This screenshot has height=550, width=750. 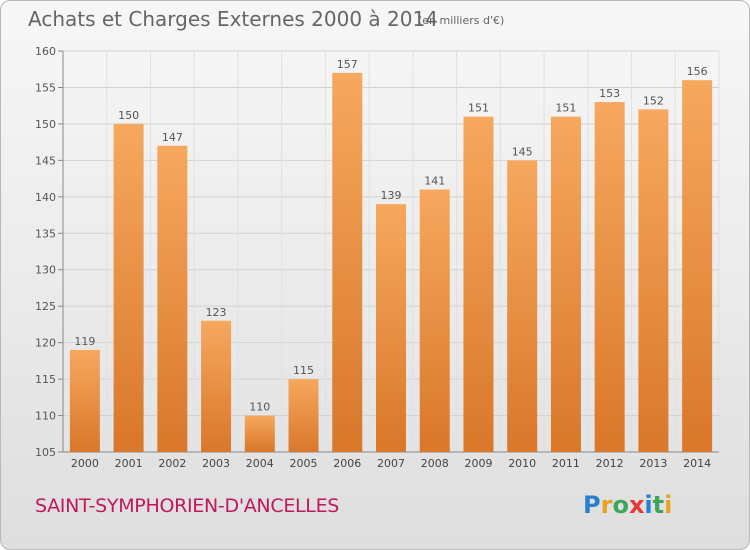 I want to click on x-tick-label: 2012, so click(x=610, y=463).